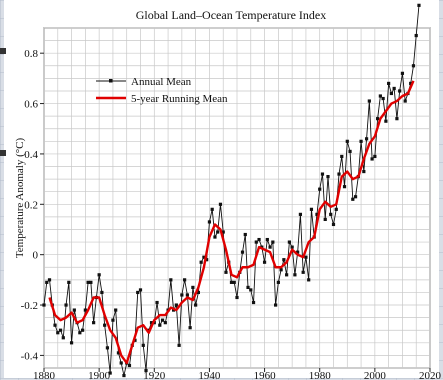  Describe the element at coordinates (99, 375) in the screenshot. I see `x-tick-label: 1900` at that location.